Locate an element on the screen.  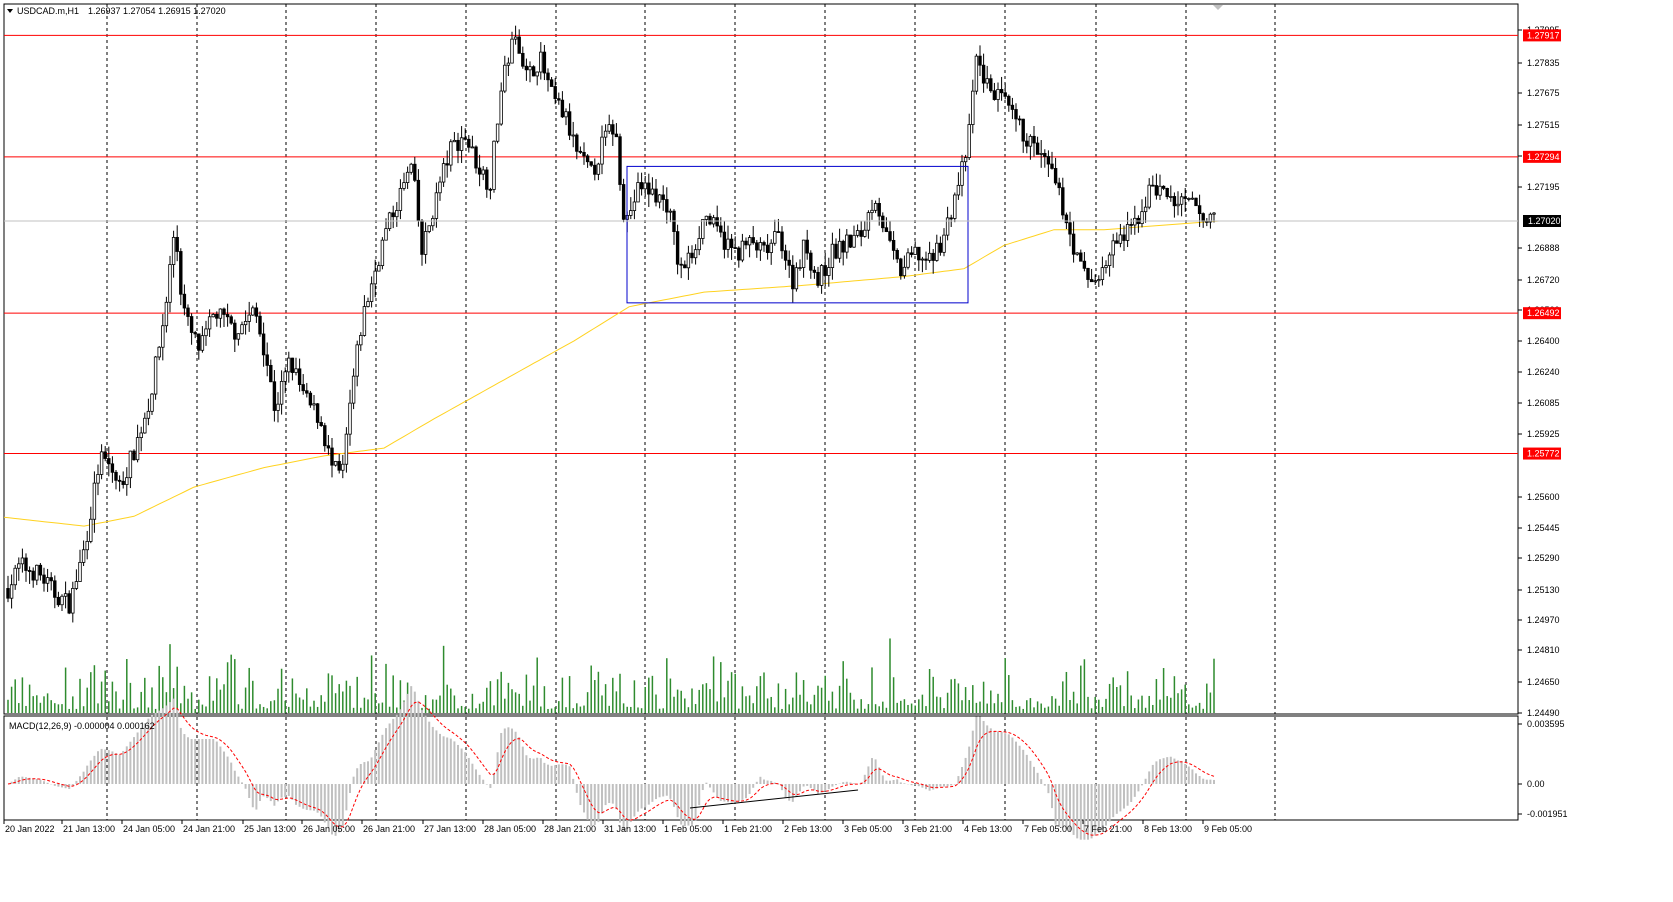
time-label: 1 Feb 21:00 is located at coordinates (748, 829).